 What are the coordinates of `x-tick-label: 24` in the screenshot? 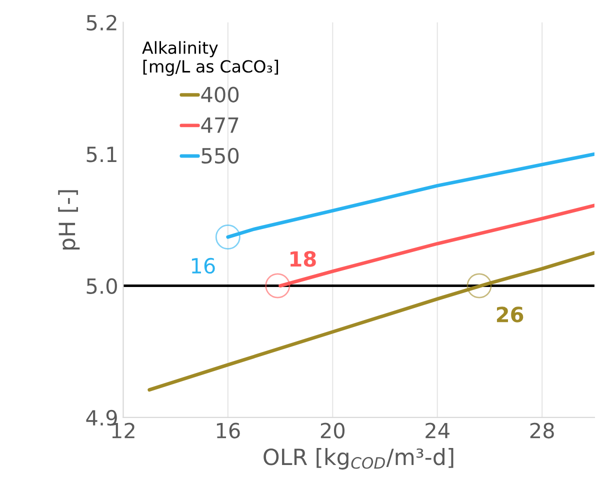 It's located at (438, 430).